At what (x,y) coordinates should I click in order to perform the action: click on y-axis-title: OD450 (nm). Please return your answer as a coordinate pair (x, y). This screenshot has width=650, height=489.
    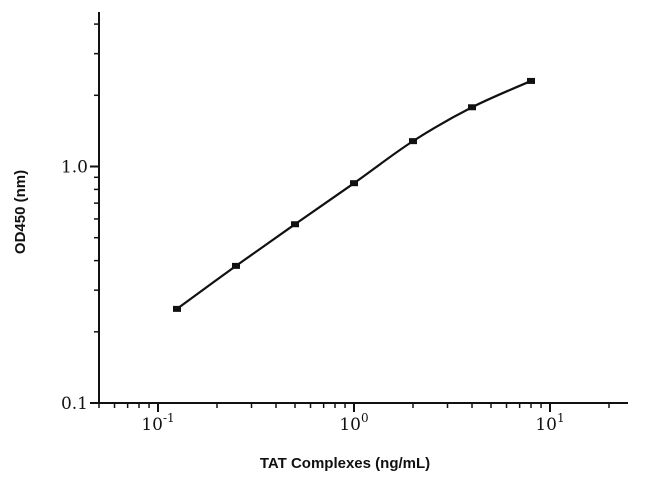
    Looking at the image, I should click on (20, 212).